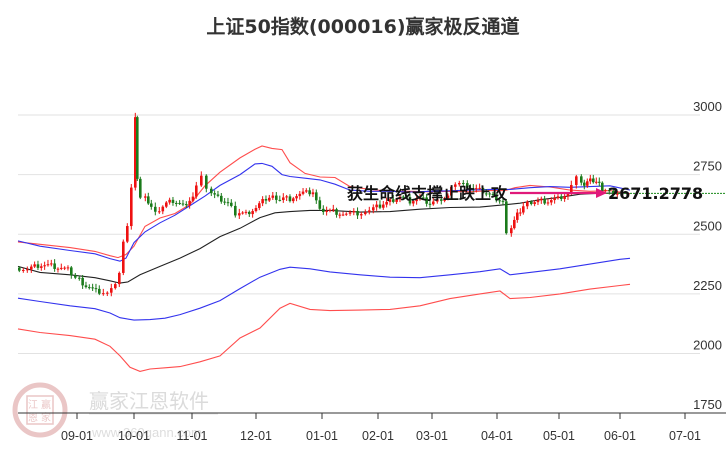 This screenshot has width=726, height=450. What do you see at coordinates (620, 436) in the screenshot?
I see `x-tick-label: 06-01` at bounding box center [620, 436].